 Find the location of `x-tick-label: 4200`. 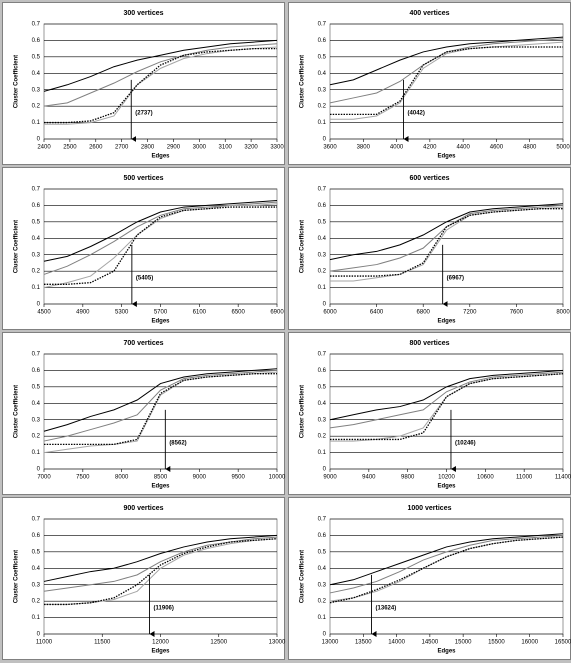

x-tick-label: 4200 is located at coordinates (430, 148).